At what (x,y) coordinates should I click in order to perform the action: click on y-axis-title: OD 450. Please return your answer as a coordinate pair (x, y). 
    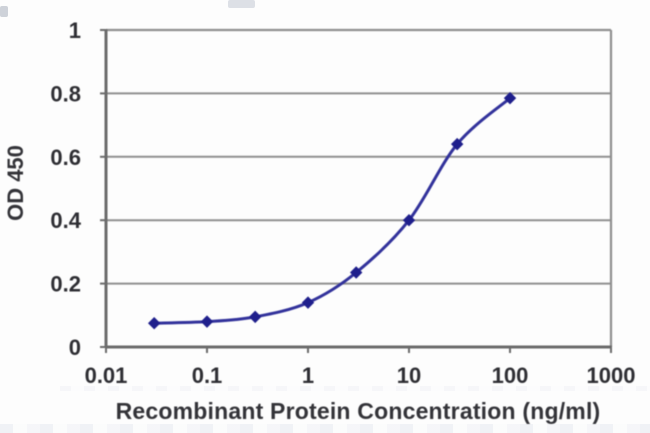
    Looking at the image, I should click on (15, 183).